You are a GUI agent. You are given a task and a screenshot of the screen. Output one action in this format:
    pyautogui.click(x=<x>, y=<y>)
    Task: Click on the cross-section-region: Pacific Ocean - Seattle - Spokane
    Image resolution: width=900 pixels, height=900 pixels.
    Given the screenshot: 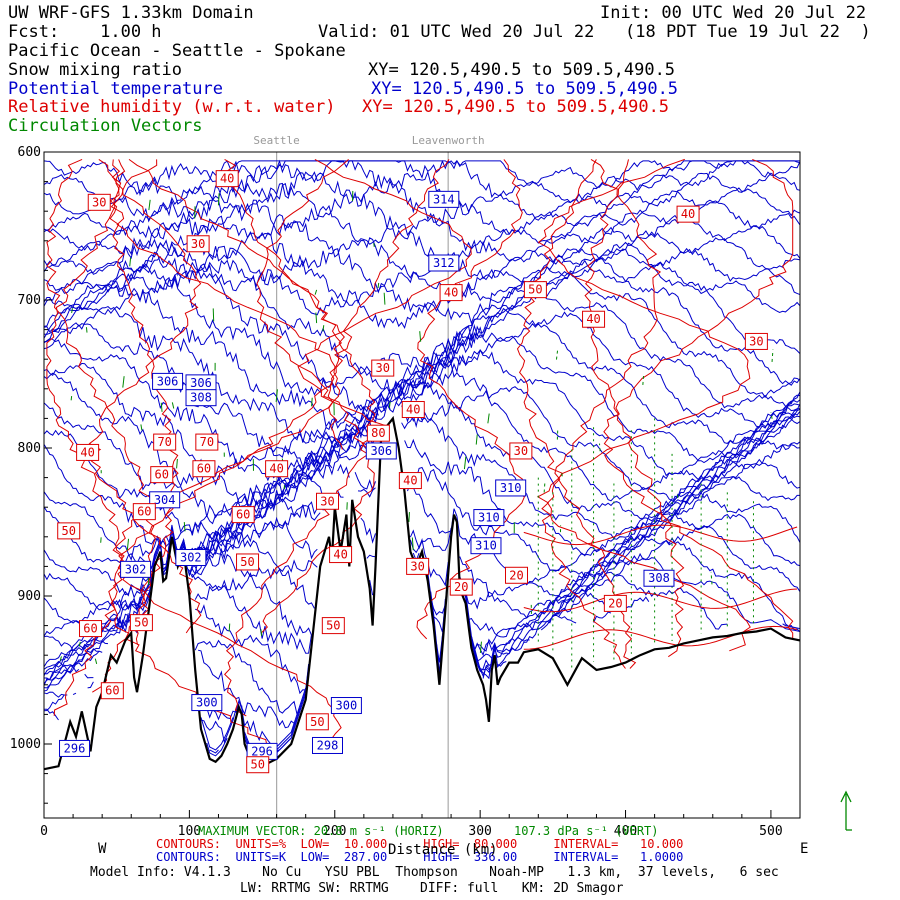 What is the action you would take?
    pyautogui.click(x=177, y=51)
    